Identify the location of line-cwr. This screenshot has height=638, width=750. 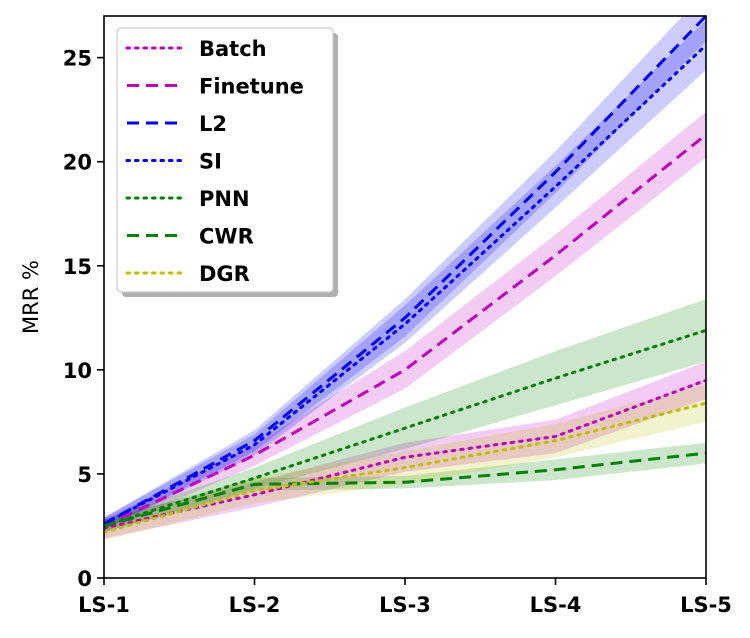
(405, 489).